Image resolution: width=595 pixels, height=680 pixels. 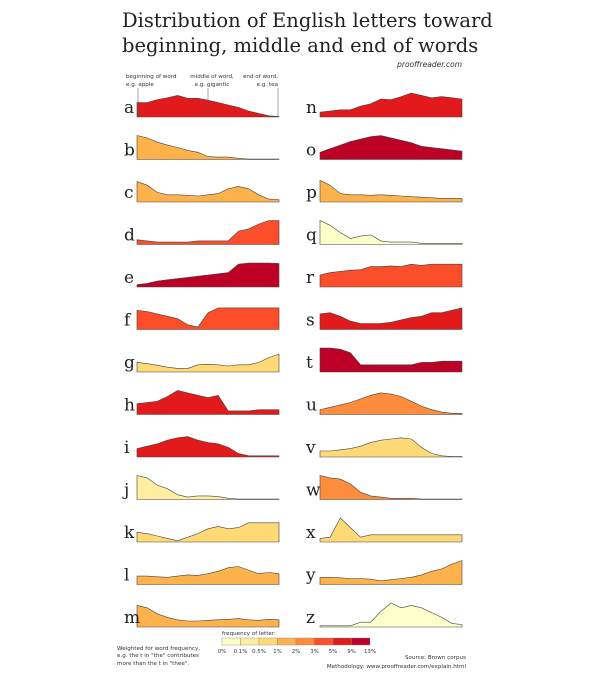 I want to click on letter-panel-u: u, so click(x=384, y=404).